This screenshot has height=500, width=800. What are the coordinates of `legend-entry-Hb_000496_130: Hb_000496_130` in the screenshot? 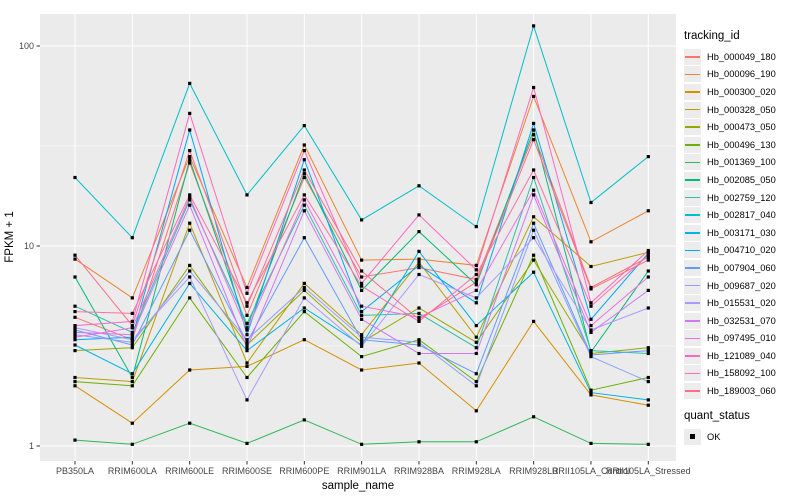 It's located at (741, 145).